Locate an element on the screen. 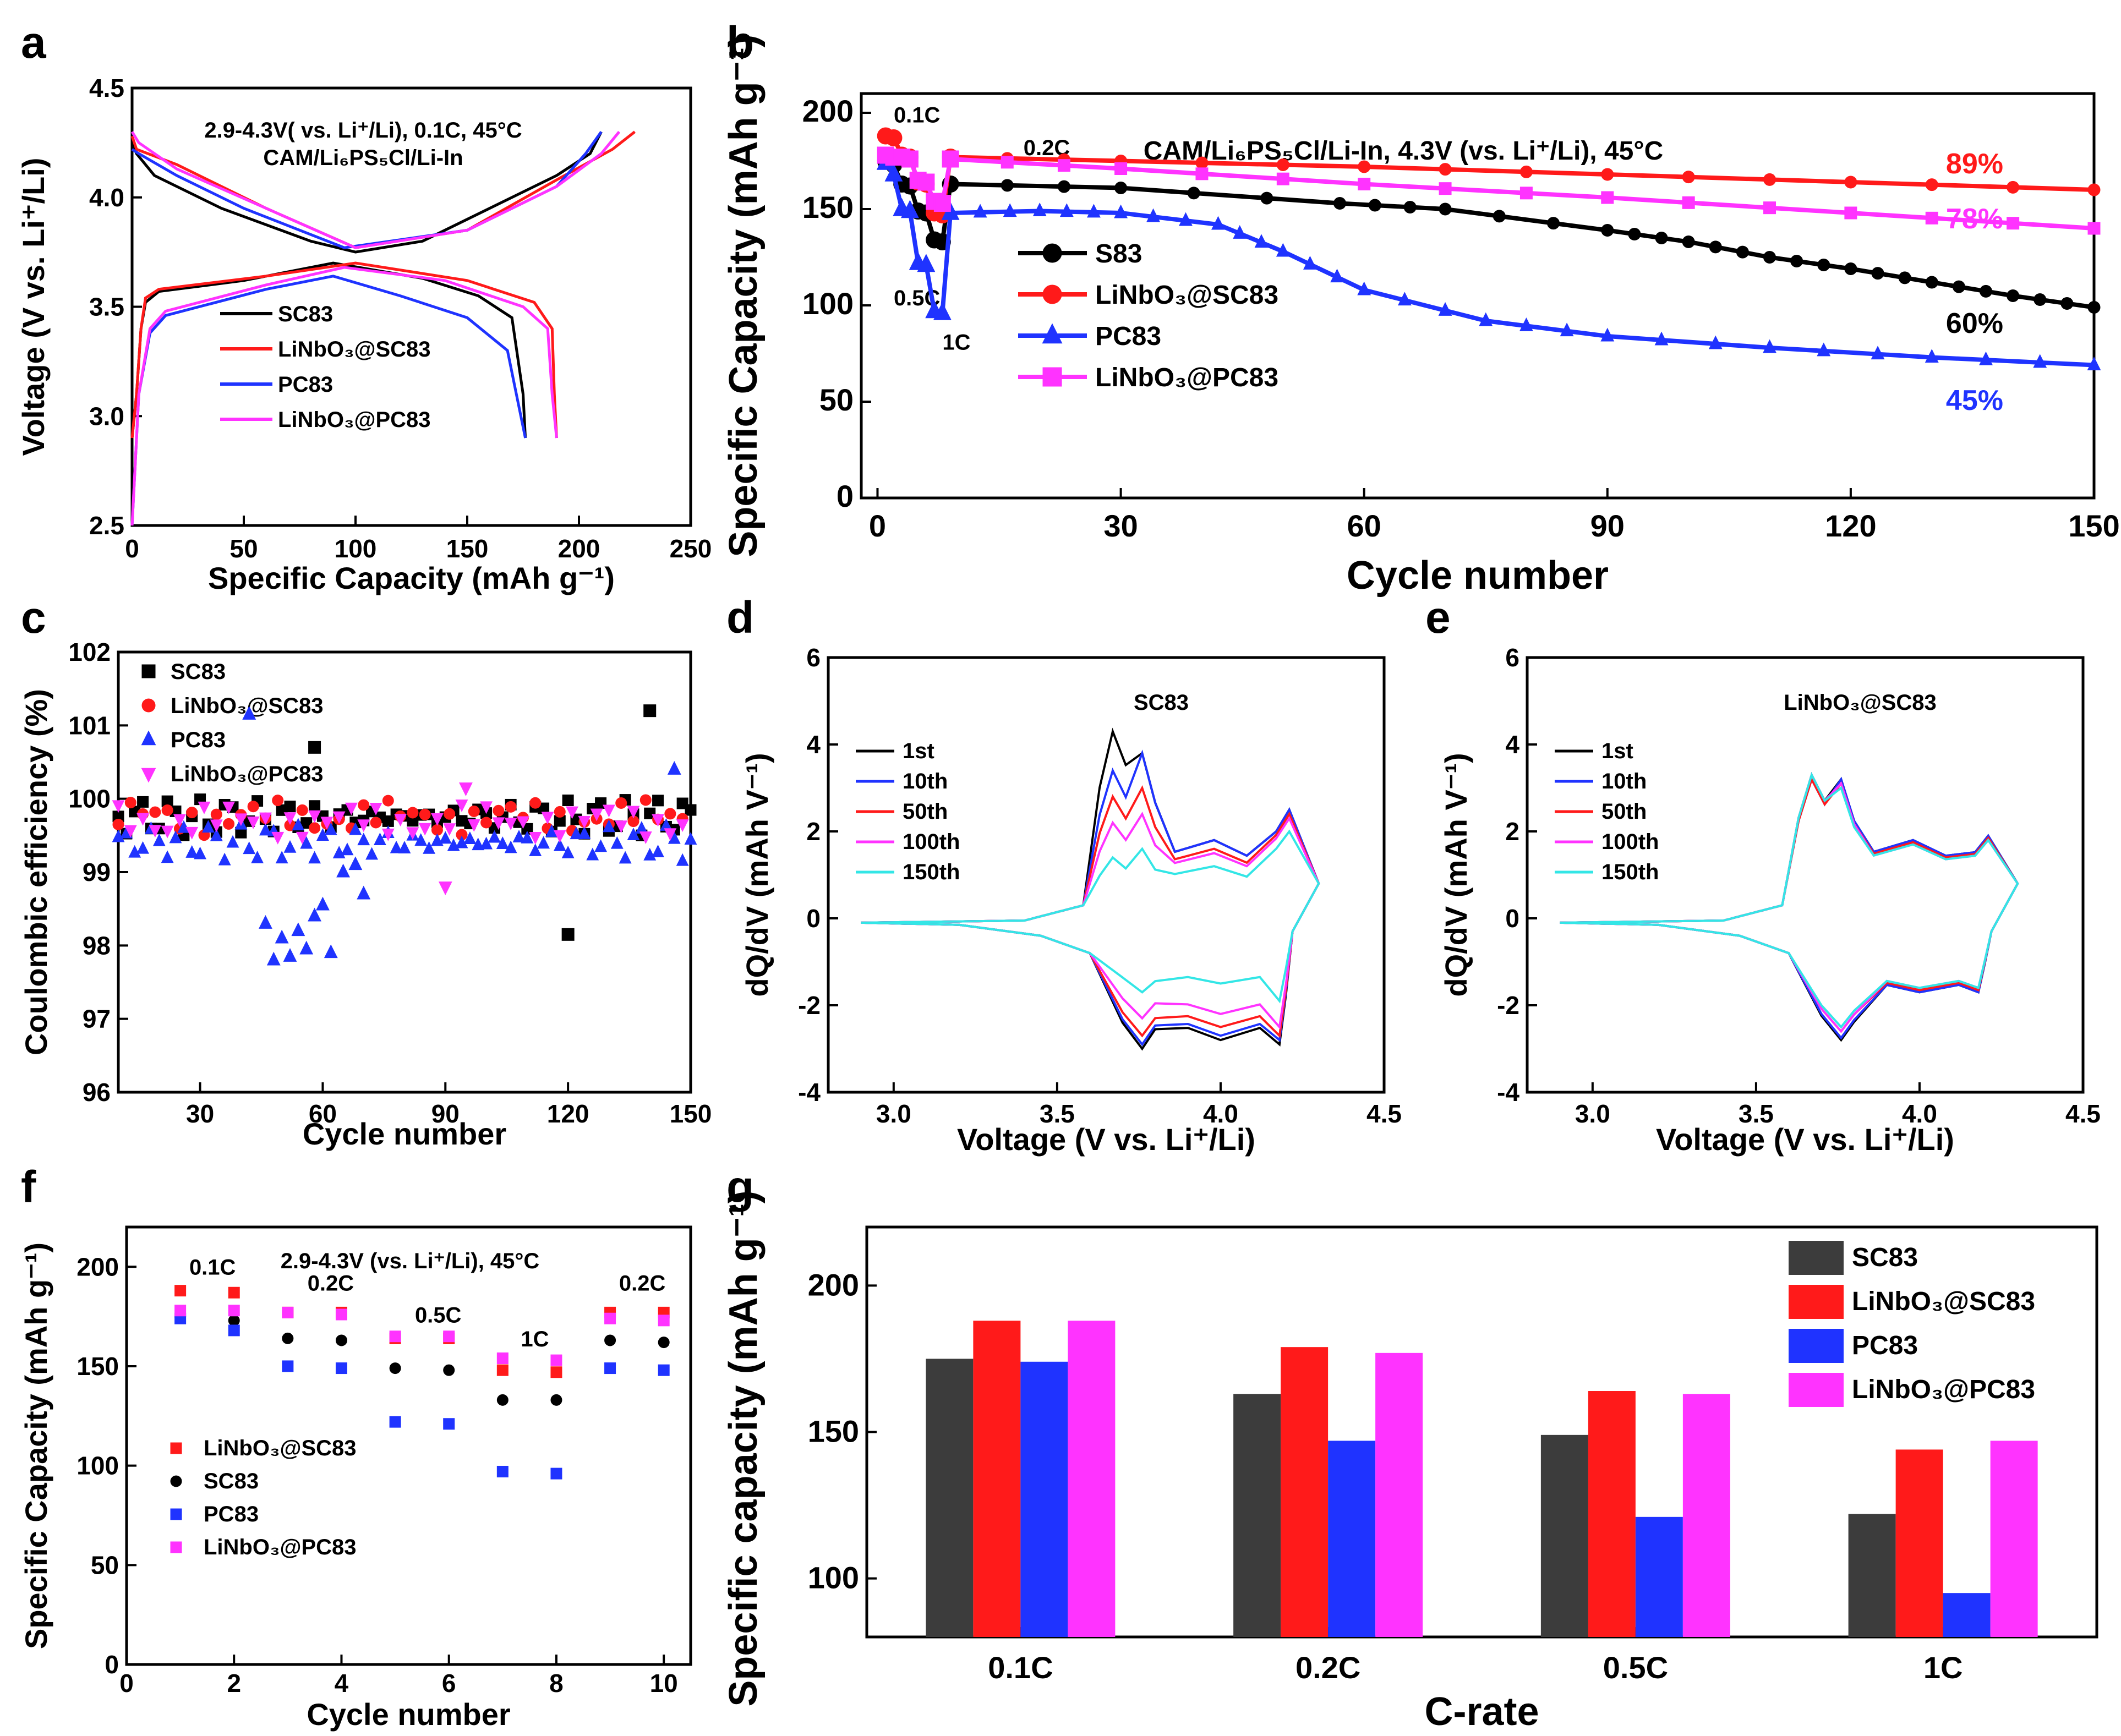 The width and height of the screenshot is (2121, 1736). d-x-tick-label: 4.5 is located at coordinates (1384, 1113).